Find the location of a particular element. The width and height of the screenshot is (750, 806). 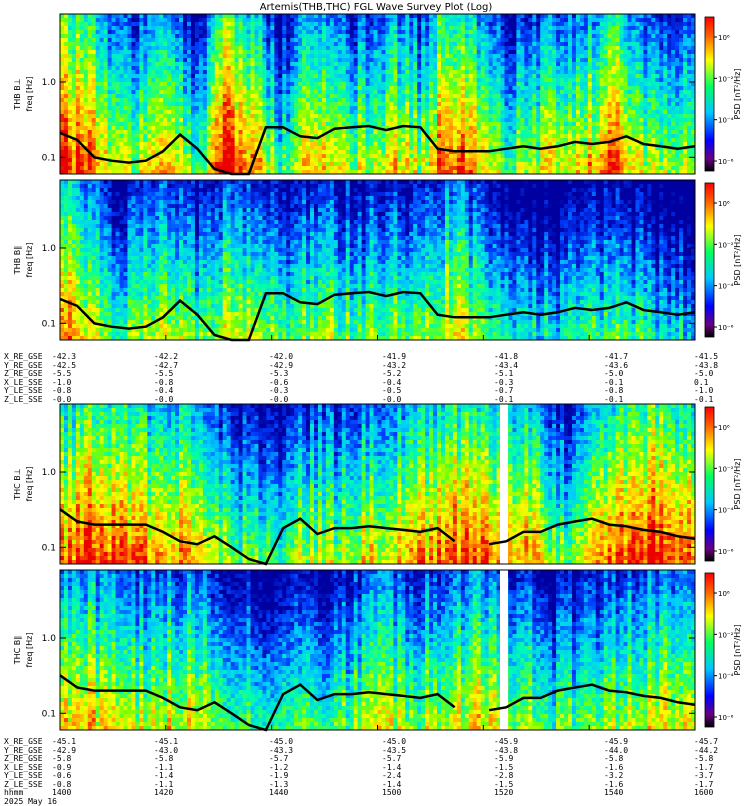

y-axis-label: THC B∥ is located at coordinates (17, 651).